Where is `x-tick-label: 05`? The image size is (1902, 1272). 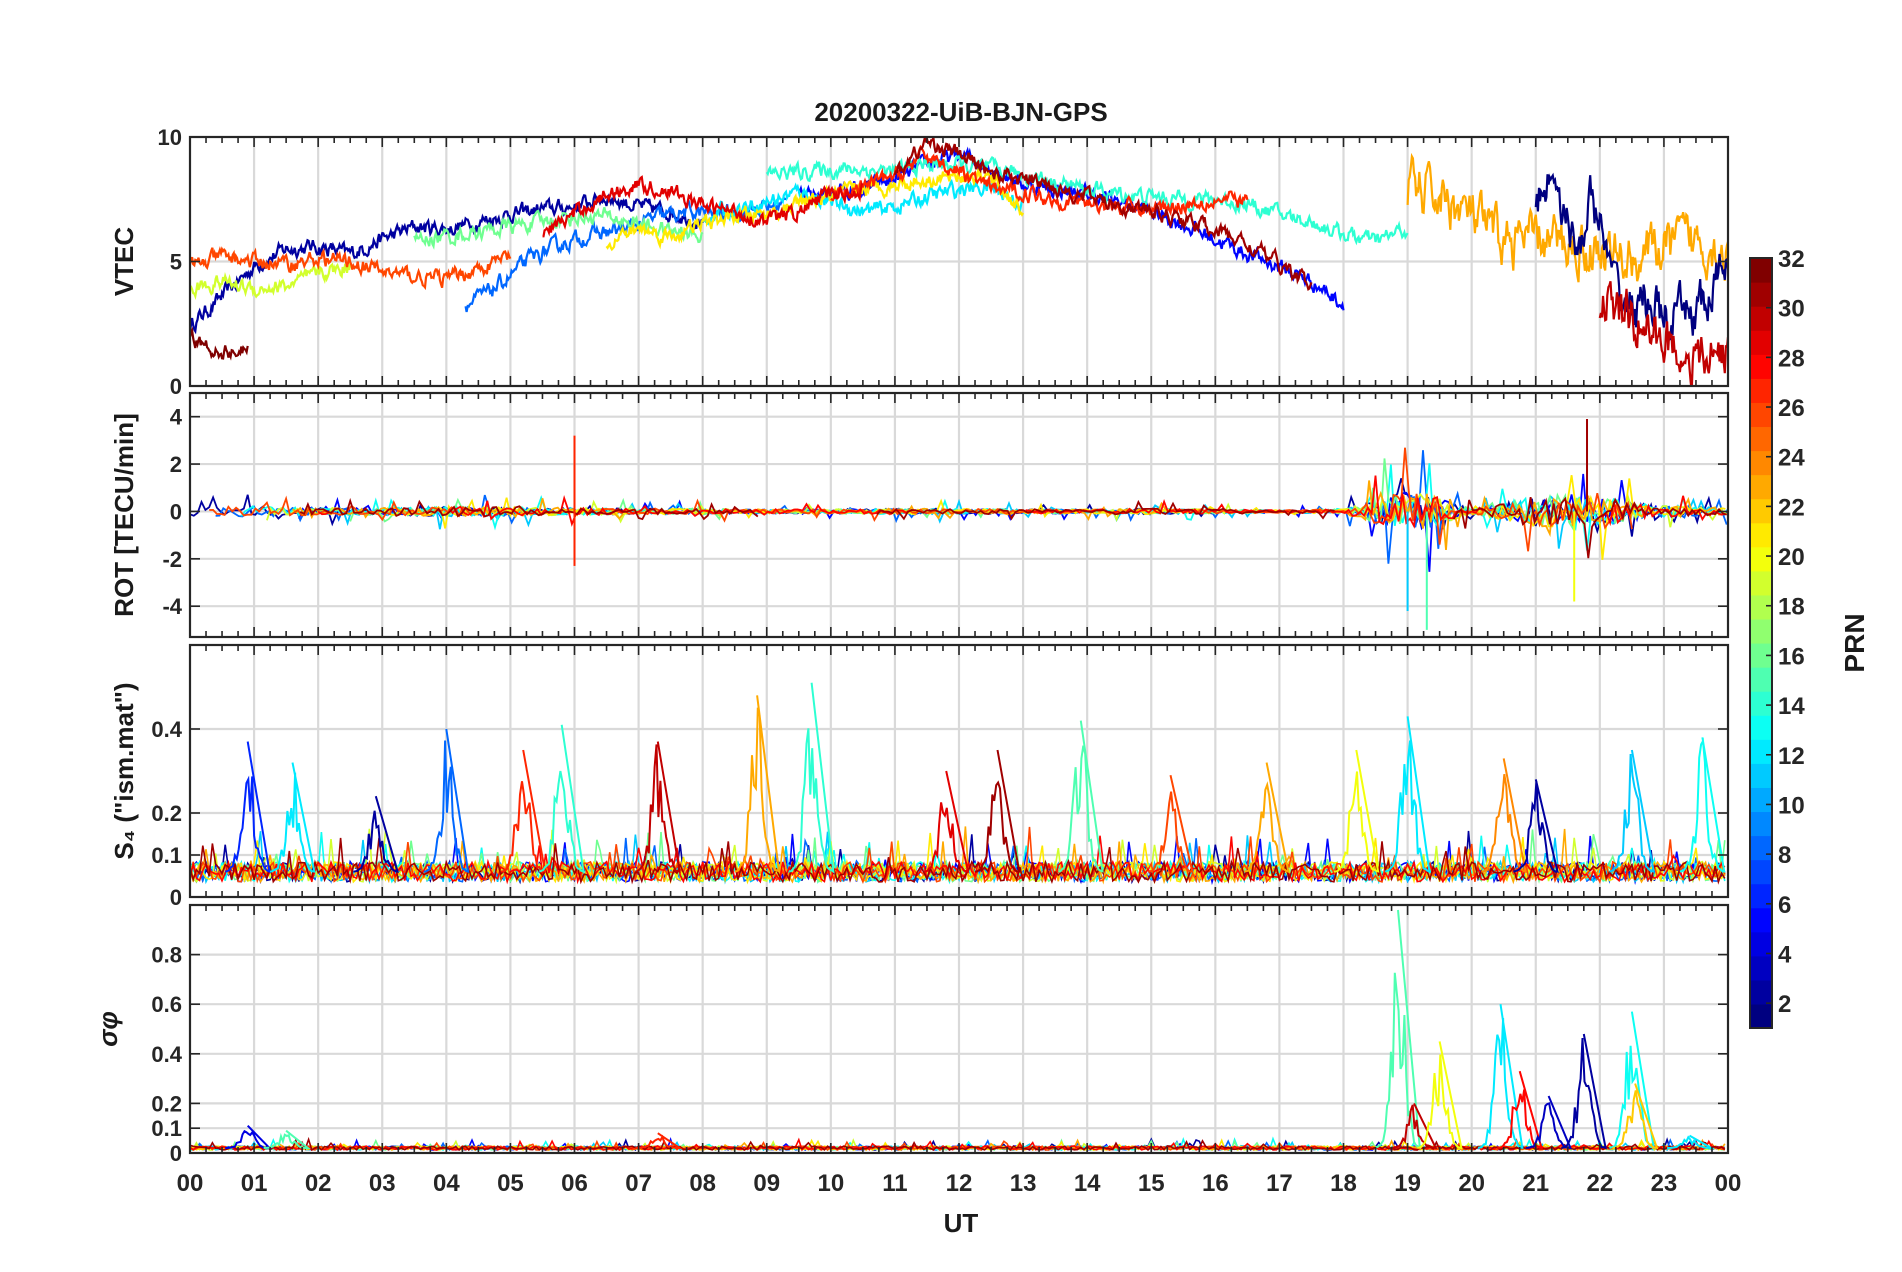
x-tick-label: 05 is located at coordinates (510, 1183).